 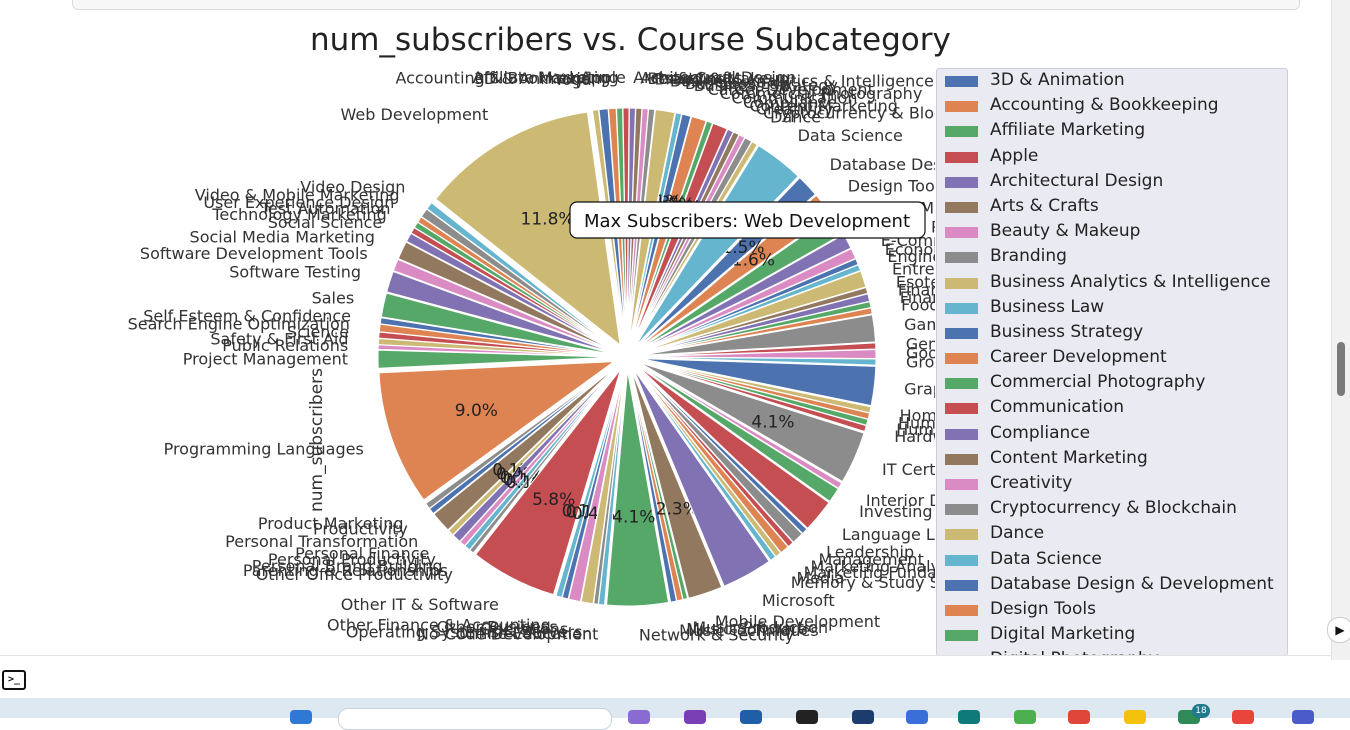 I want to click on slice-label: Entrepreneurship, so click(x=913, y=269).